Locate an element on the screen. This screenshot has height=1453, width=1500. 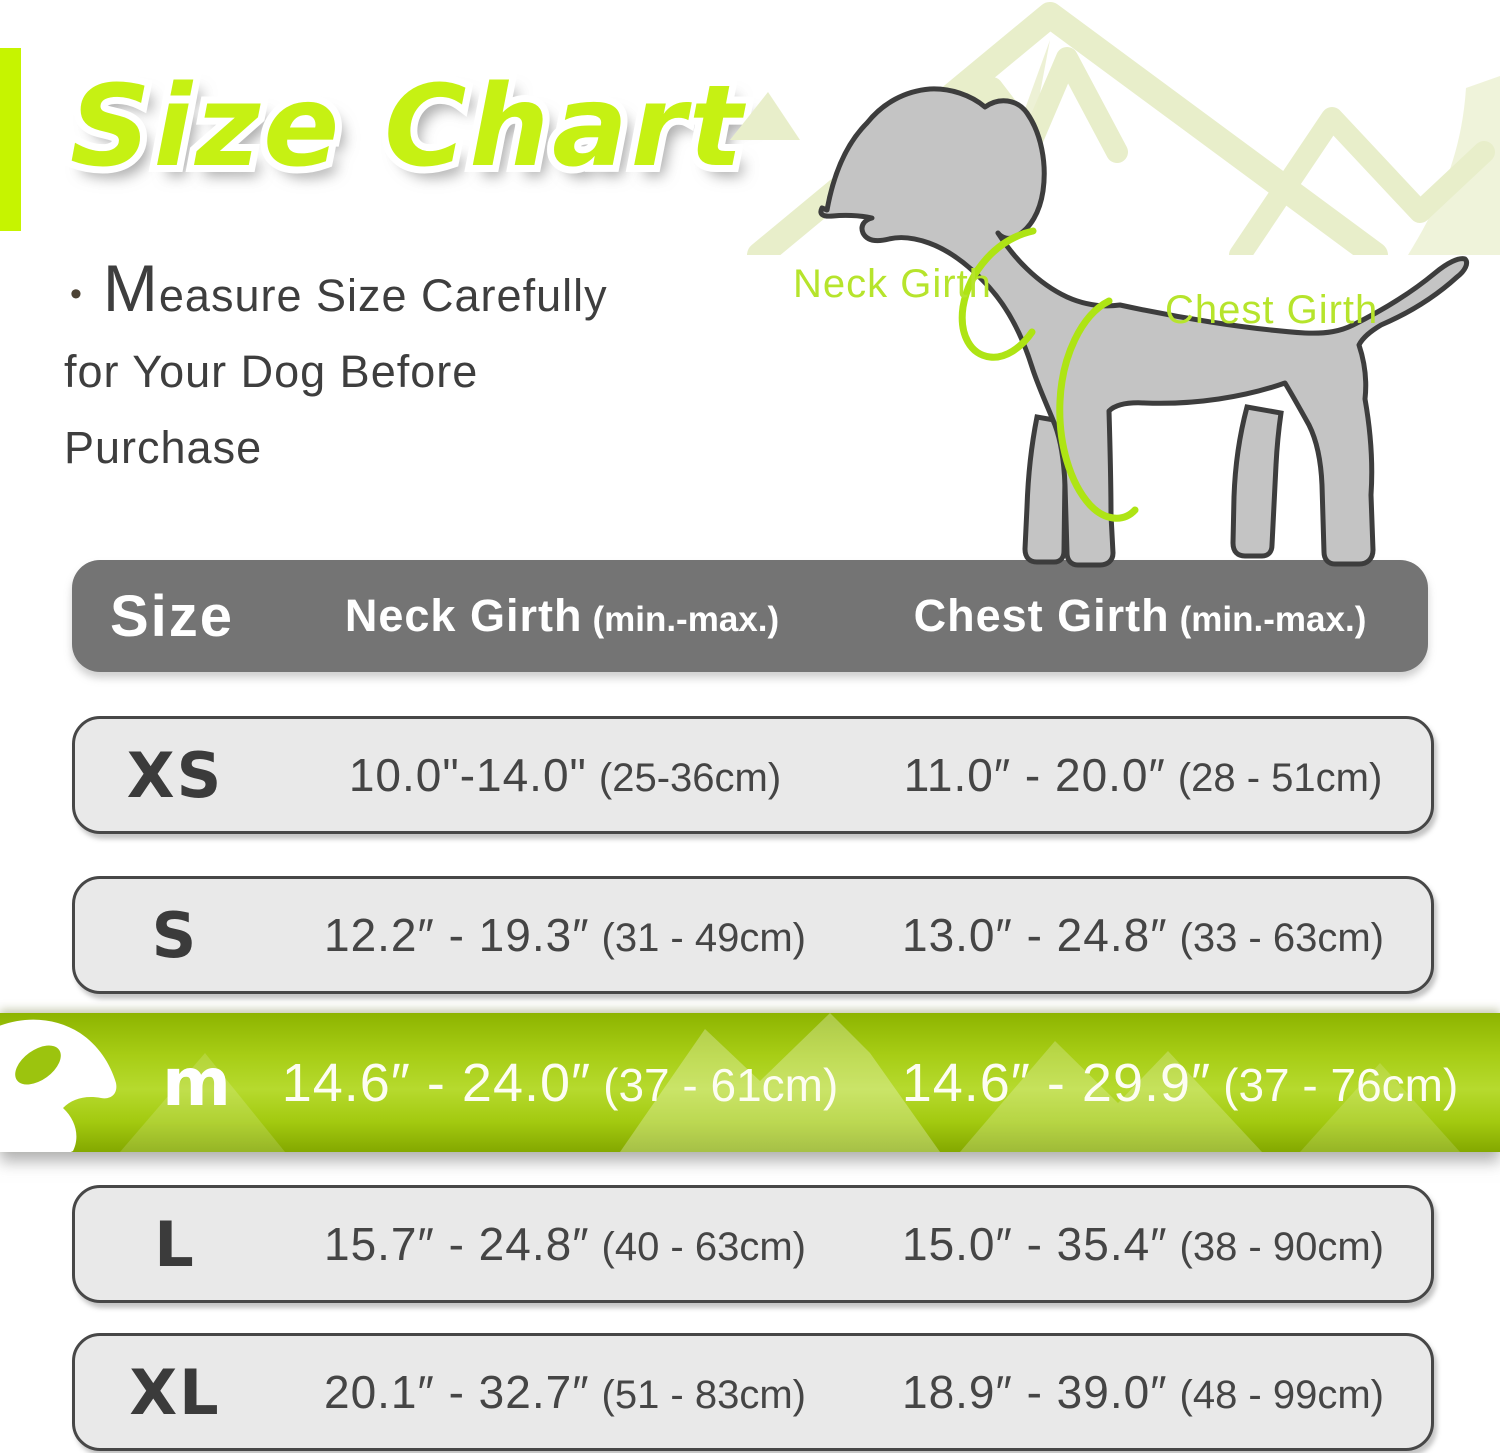
neck-value: 10.0"-14.0" is located at coordinates (467, 775).